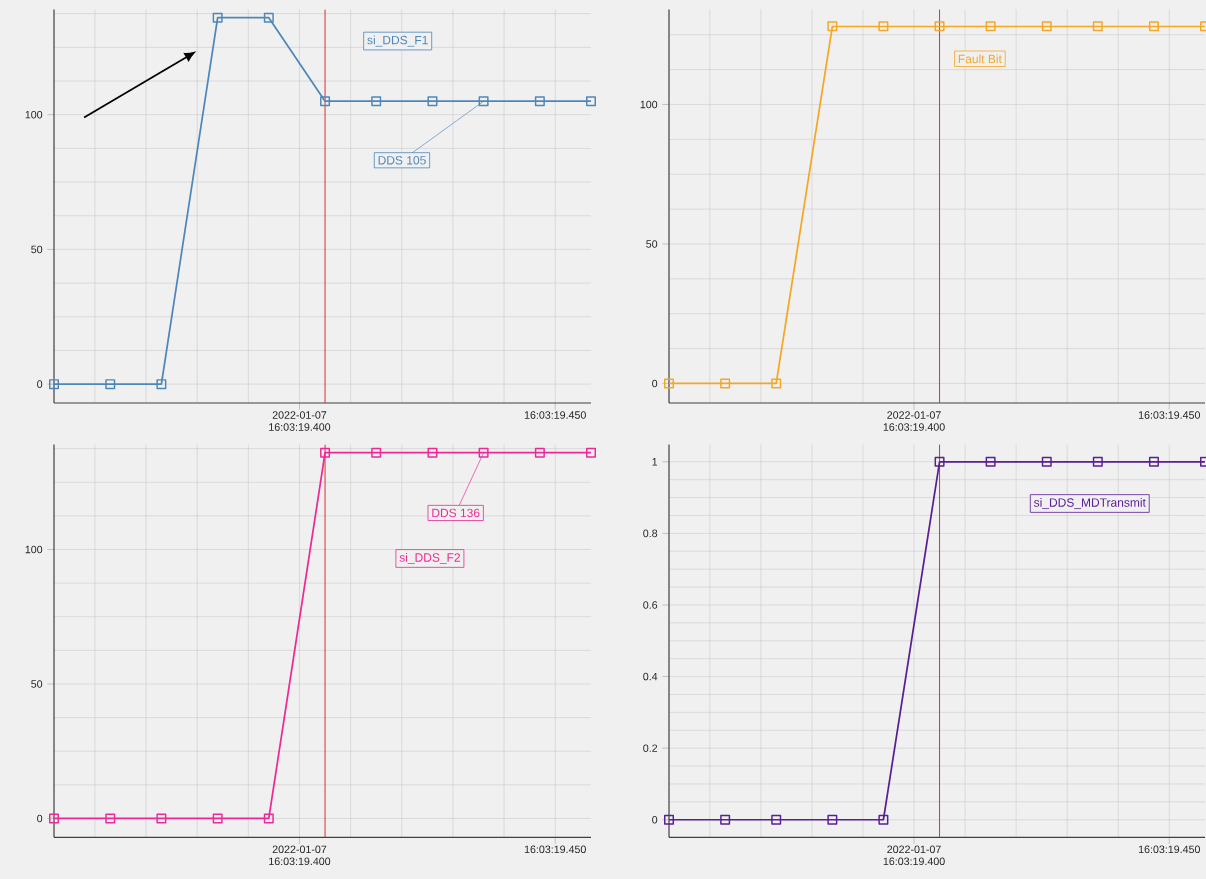 The width and height of the screenshot is (1206, 879). Describe the element at coordinates (456, 513) in the screenshot. I see `annotation: DDS 136` at that location.